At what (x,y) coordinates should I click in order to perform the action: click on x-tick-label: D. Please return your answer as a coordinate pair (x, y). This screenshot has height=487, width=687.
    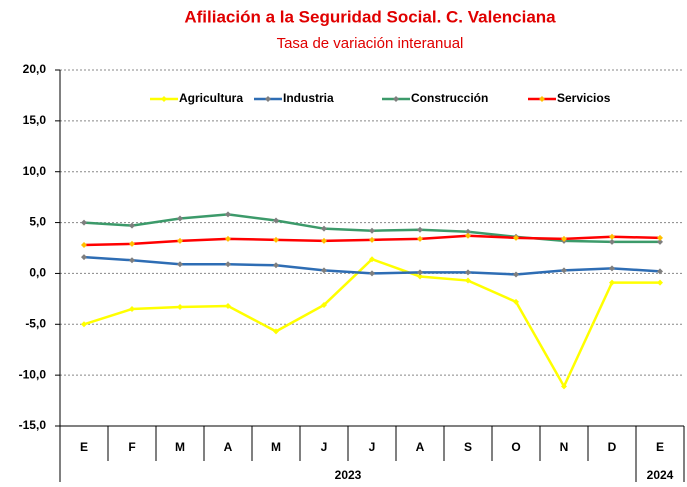
    Looking at the image, I should click on (612, 447).